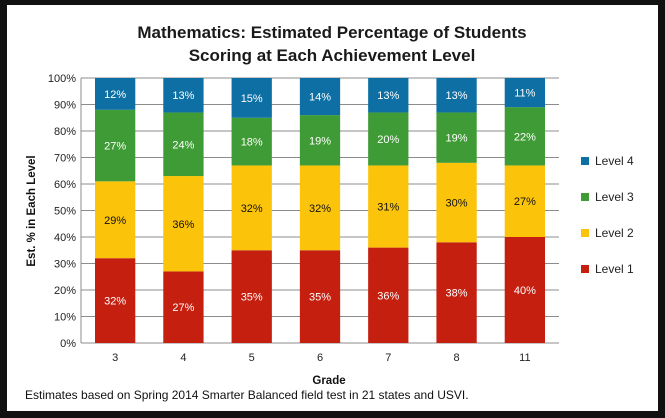  I want to click on x-tick-label: 6, so click(320, 358).